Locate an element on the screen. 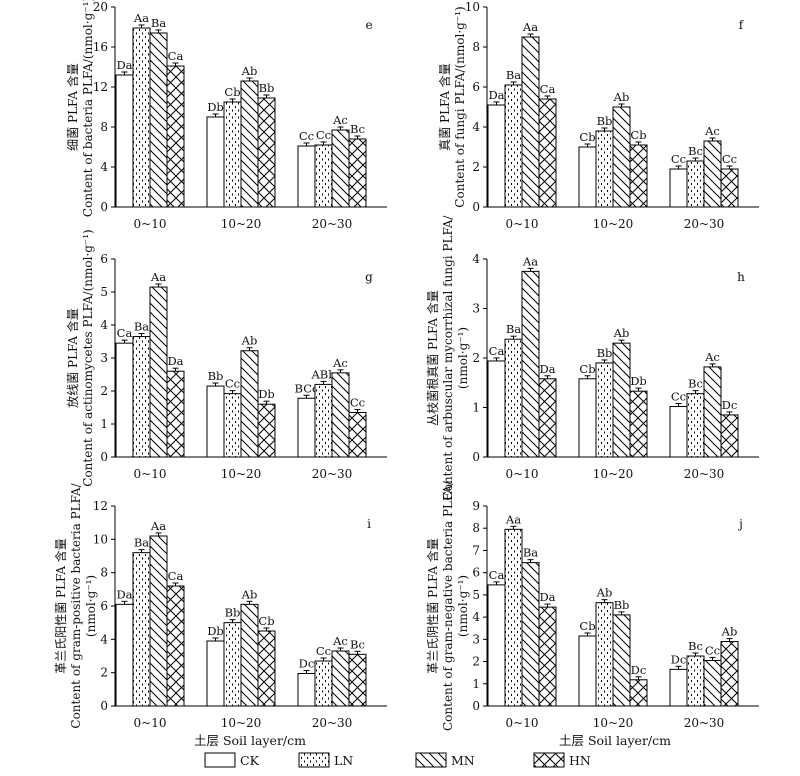 This screenshot has width=800, height=776. legend: CK LN MN HN is located at coordinates (397, 760).